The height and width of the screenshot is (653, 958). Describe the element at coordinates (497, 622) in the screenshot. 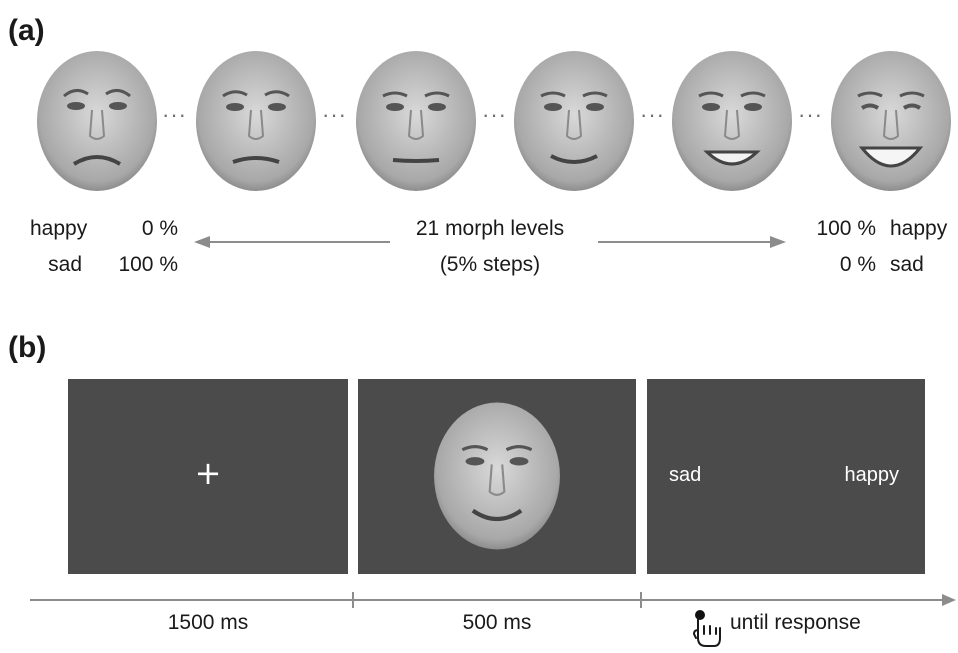

I see `duration-face: 500 ms` at that location.